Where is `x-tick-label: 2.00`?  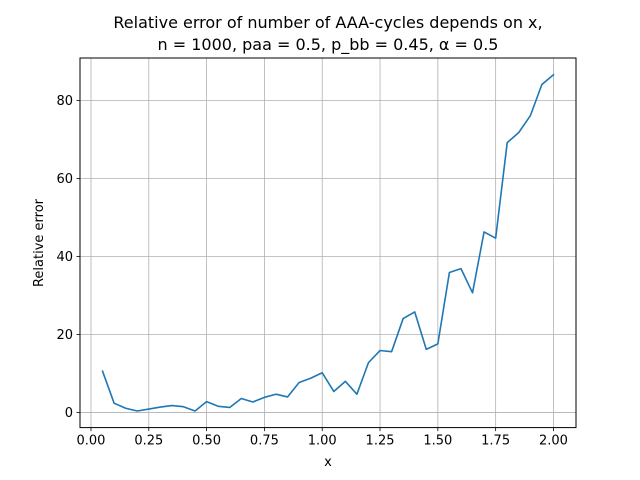 x-tick-label: 2.00 is located at coordinates (553, 441).